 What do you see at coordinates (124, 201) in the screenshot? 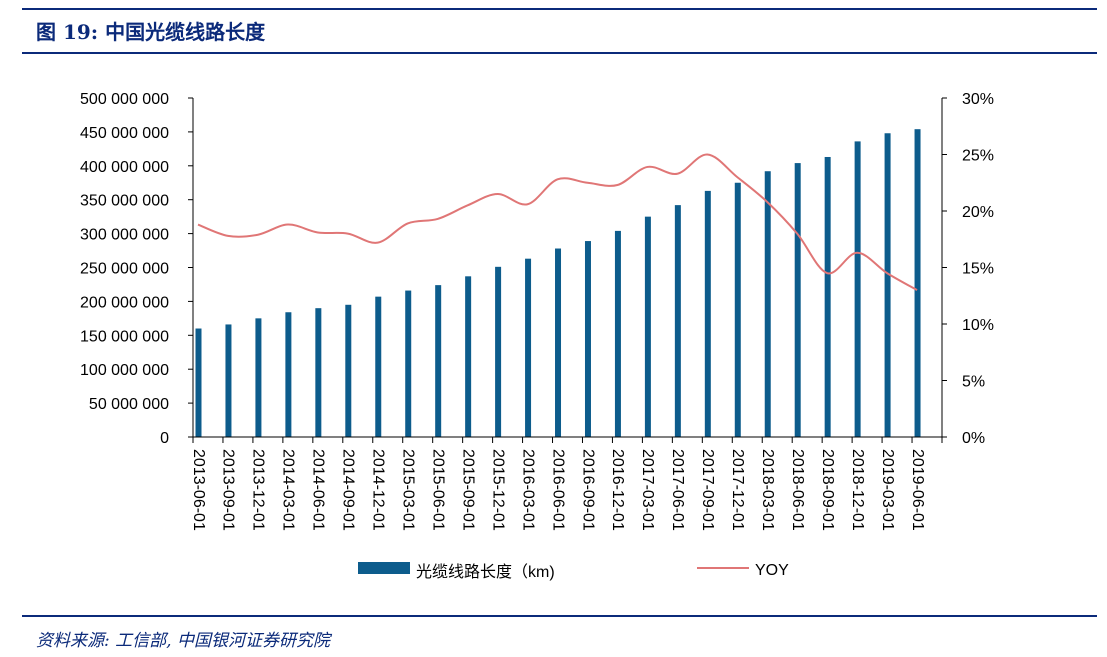
I see `left-tick-label: 350 000 000` at bounding box center [124, 201].